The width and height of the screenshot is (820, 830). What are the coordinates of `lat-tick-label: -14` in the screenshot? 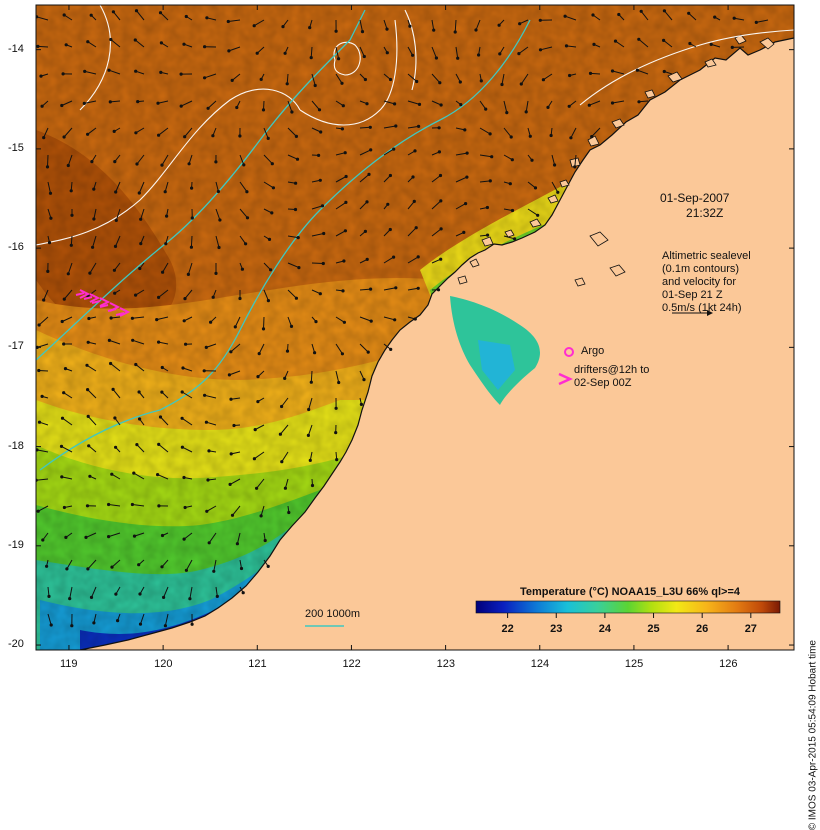 It's located at (16, 49).